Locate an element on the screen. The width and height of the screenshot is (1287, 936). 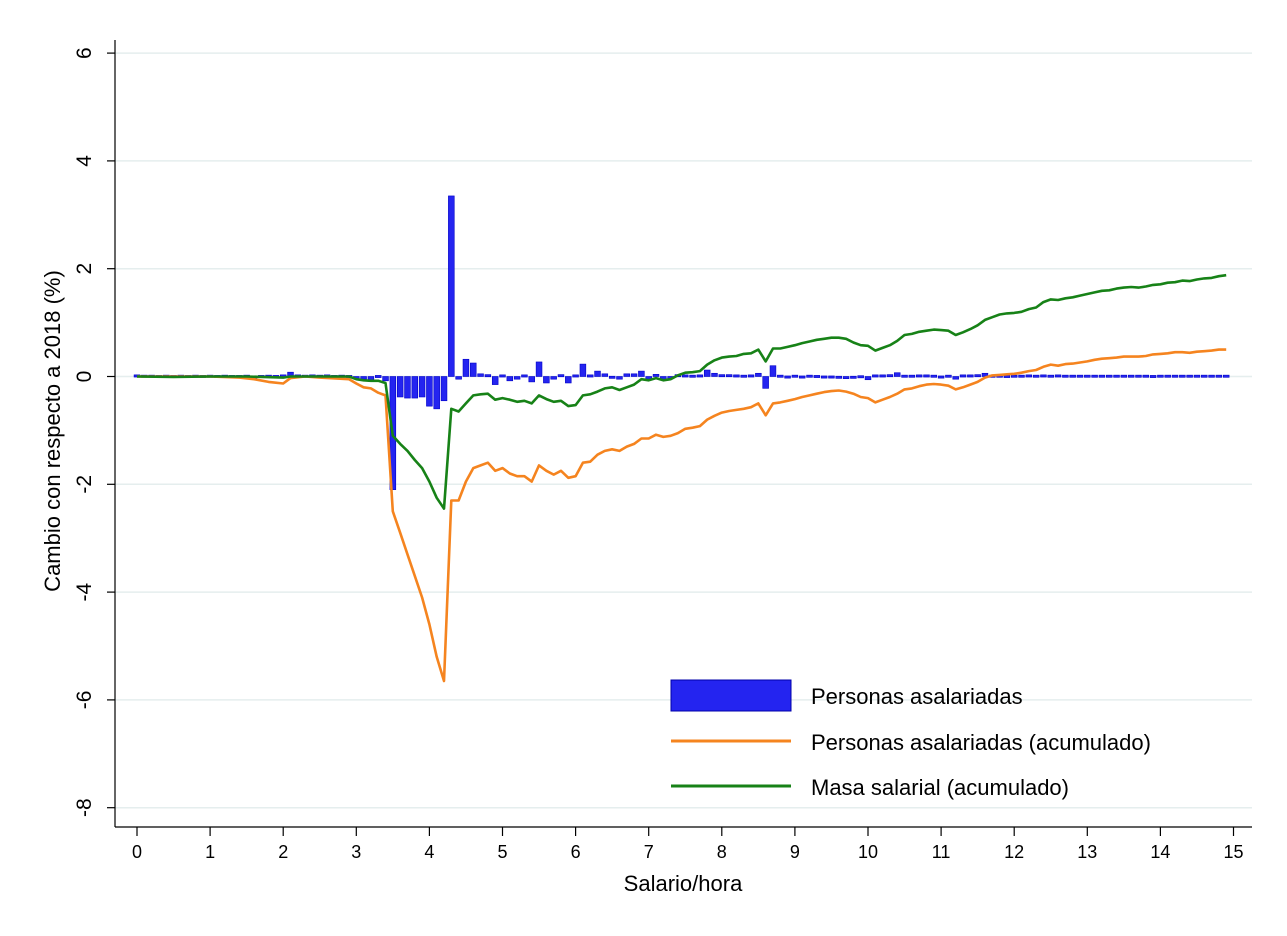
legend-label-bars: Personas asalariadas is located at coordinates (917, 696).